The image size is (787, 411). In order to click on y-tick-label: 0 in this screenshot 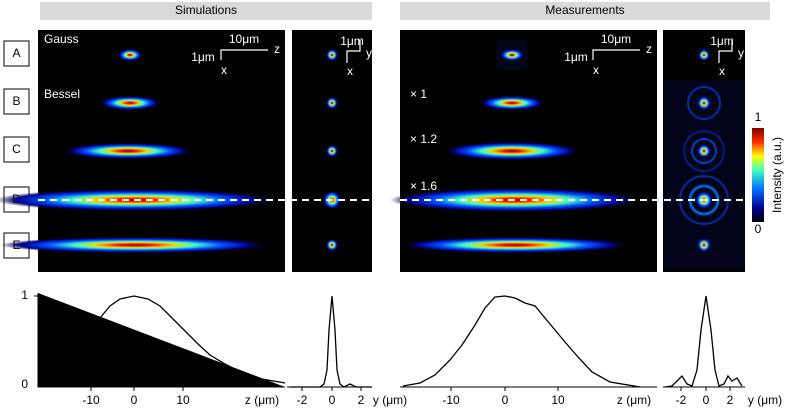, I will do `click(24, 384)`.